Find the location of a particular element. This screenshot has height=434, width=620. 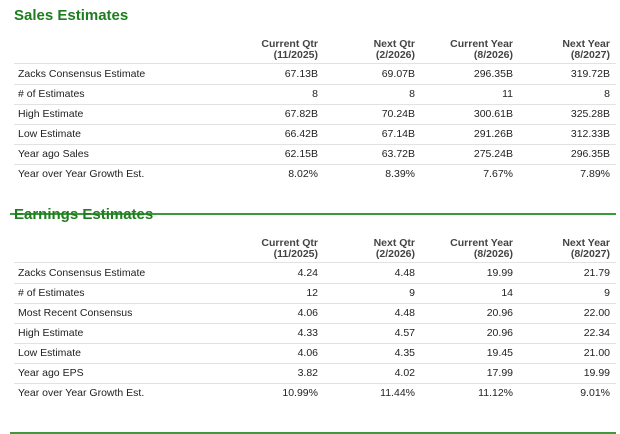

cell-value: 67.82B is located at coordinates (301, 114).